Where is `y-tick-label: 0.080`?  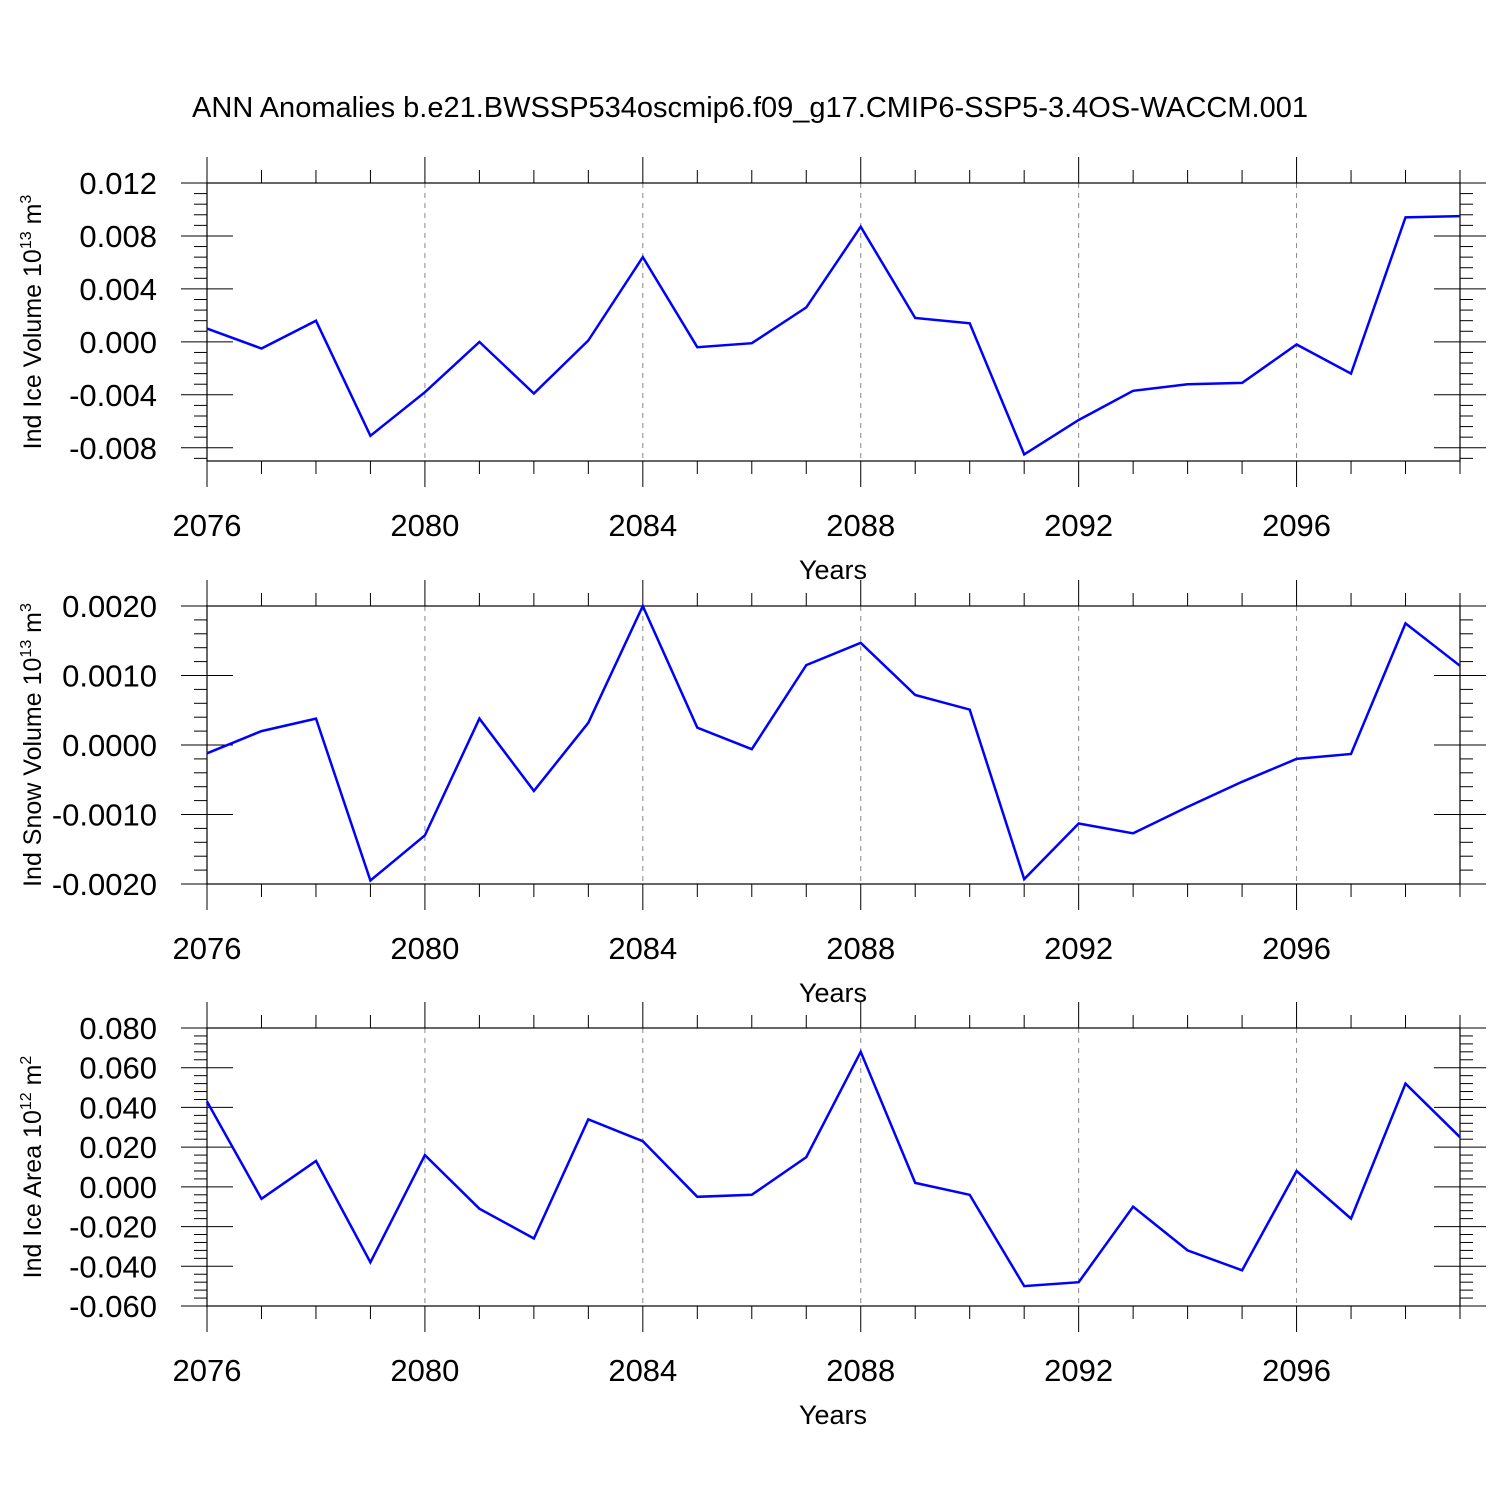 y-tick-label: 0.080 is located at coordinates (118, 1028).